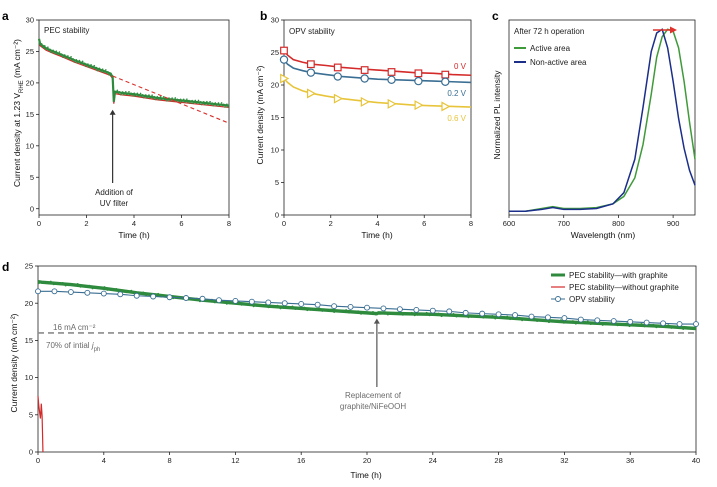 The width and height of the screenshot is (717, 487). I want to click on panel-a-ylabel: Current density at 1.23 VRHE (mA cm⁻²), so click(18, 113).